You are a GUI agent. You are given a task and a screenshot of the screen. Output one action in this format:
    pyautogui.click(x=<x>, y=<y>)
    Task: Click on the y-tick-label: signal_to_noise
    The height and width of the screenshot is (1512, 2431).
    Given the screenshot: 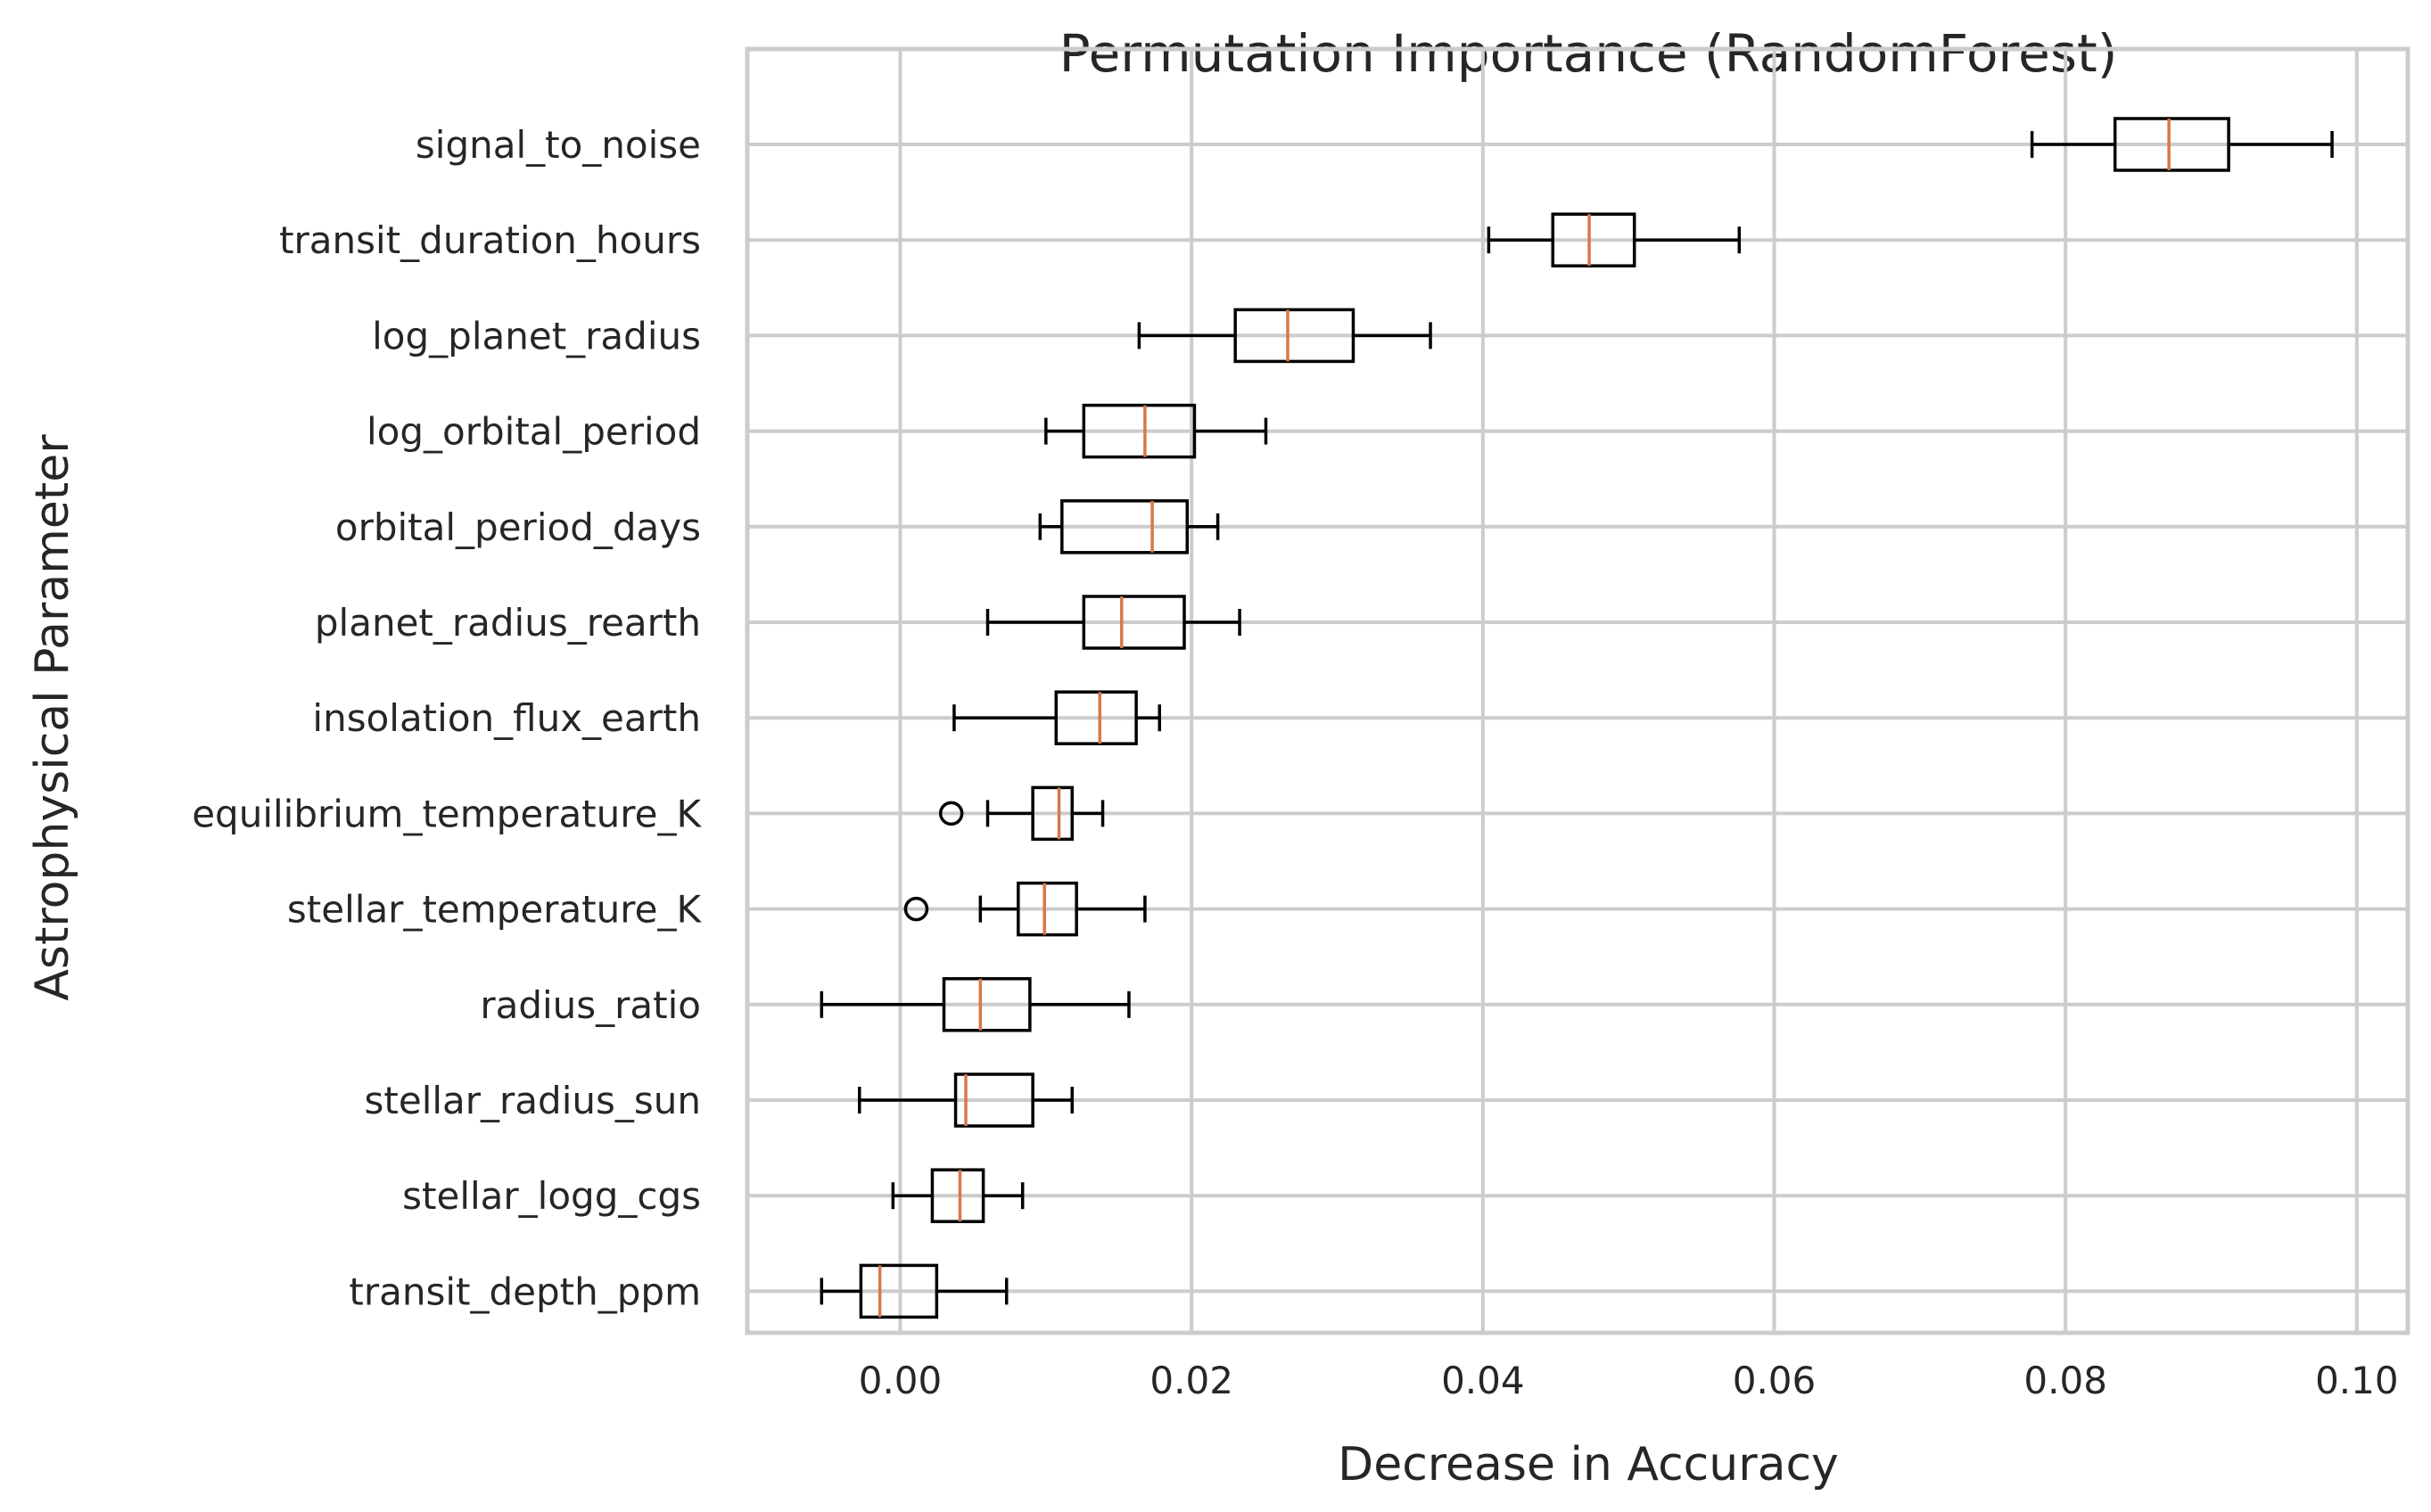 What is the action you would take?
    pyautogui.click(x=558, y=145)
    